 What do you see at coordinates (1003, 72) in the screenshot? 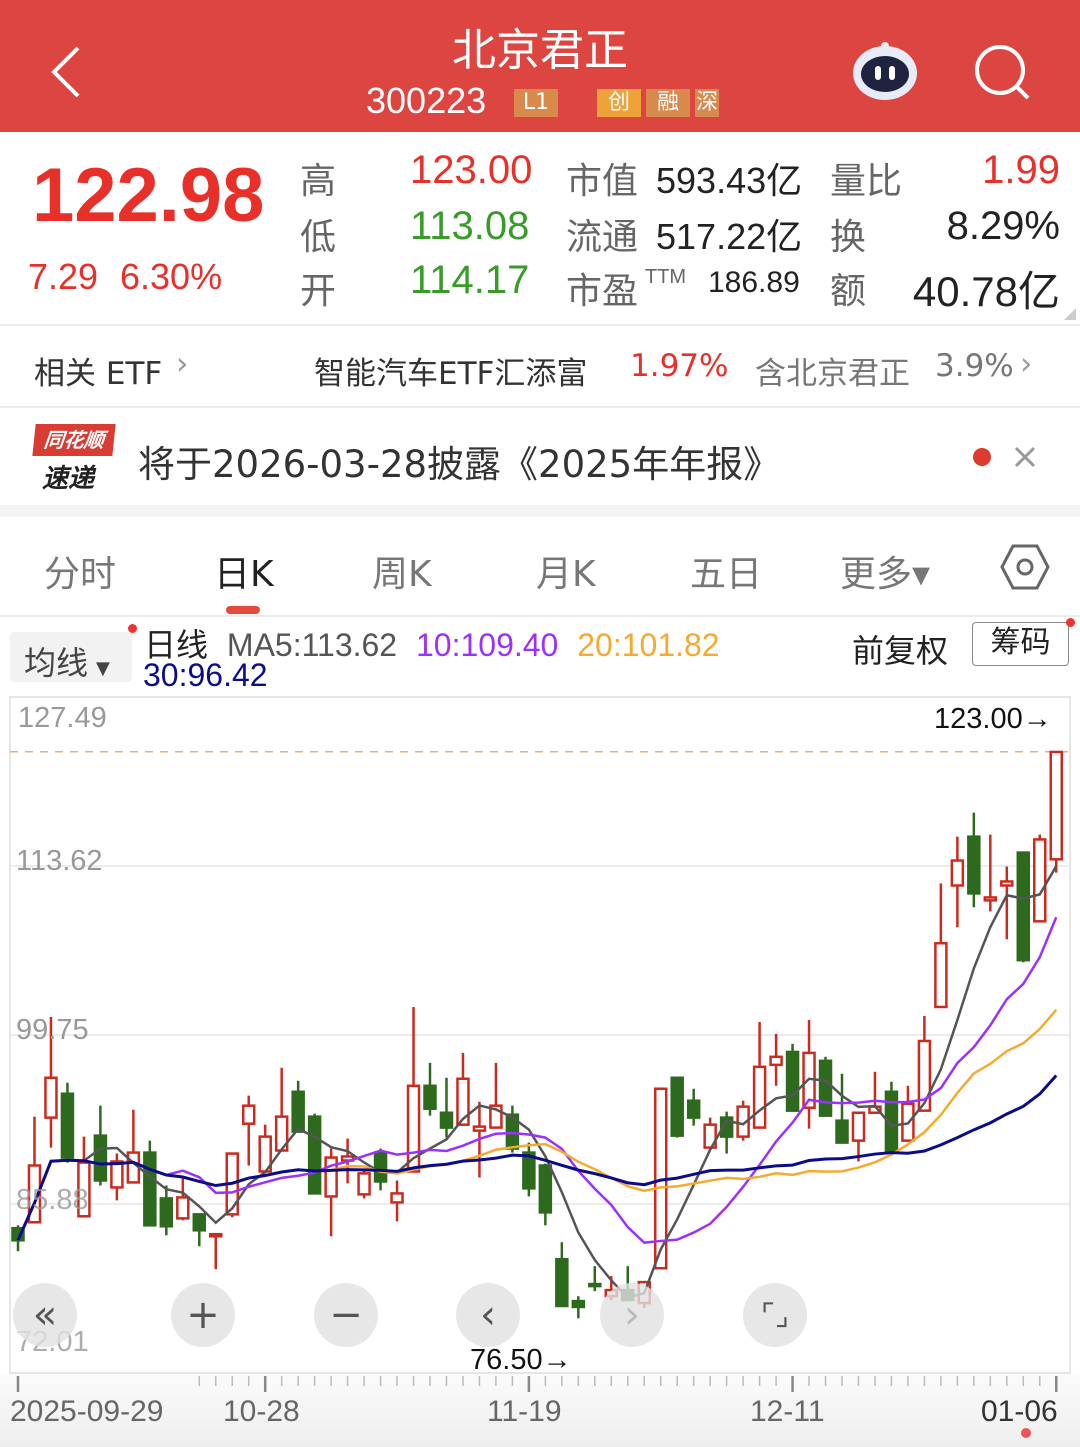
I see `search-icon` at bounding box center [1003, 72].